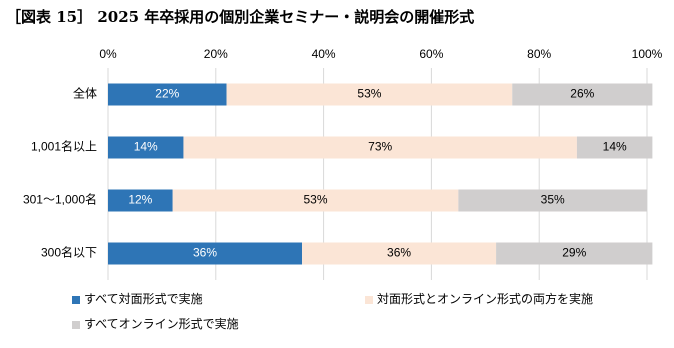 This screenshot has height=348, width=674. I want to click on x-tick-label: 20%, so click(216, 54).